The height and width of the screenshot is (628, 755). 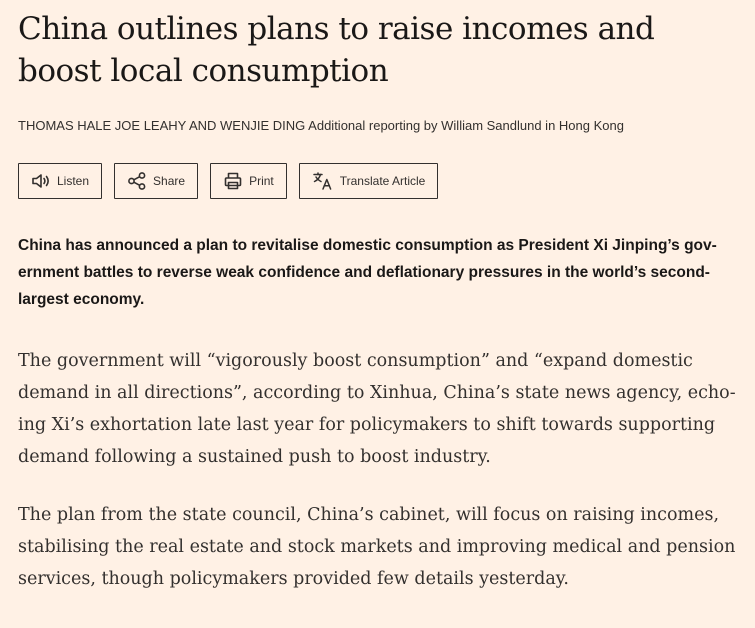 I want to click on share-button: Share, so click(x=156, y=181).